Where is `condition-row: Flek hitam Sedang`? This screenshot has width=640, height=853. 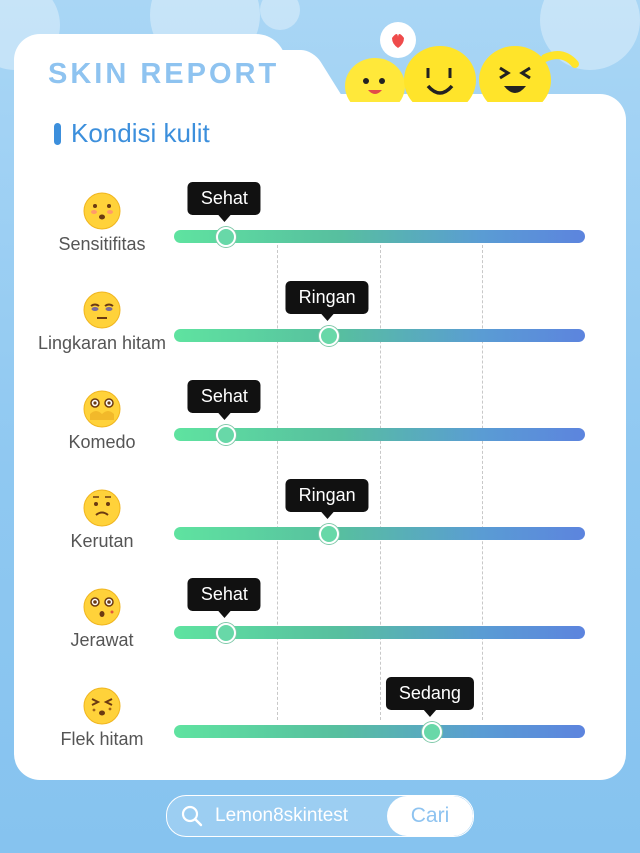 condition-row: Flek hitam Sedang is located at coordinates (320, 712).